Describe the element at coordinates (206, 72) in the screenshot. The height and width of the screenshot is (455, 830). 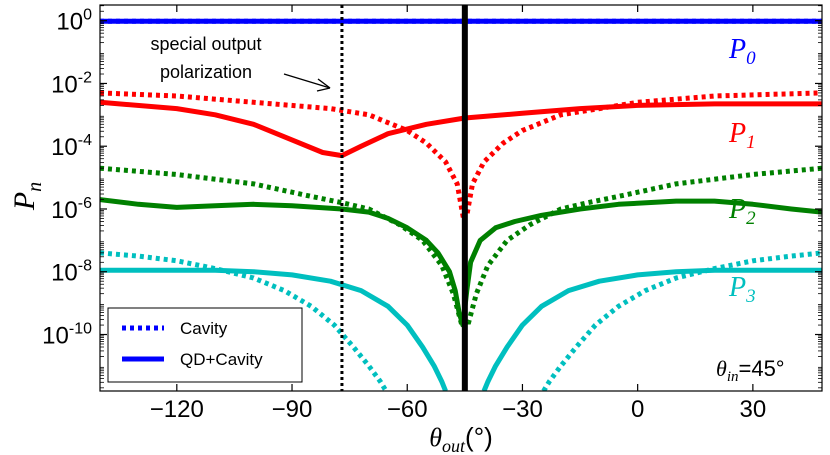
I see `annotation-line2: polarization` at that location.